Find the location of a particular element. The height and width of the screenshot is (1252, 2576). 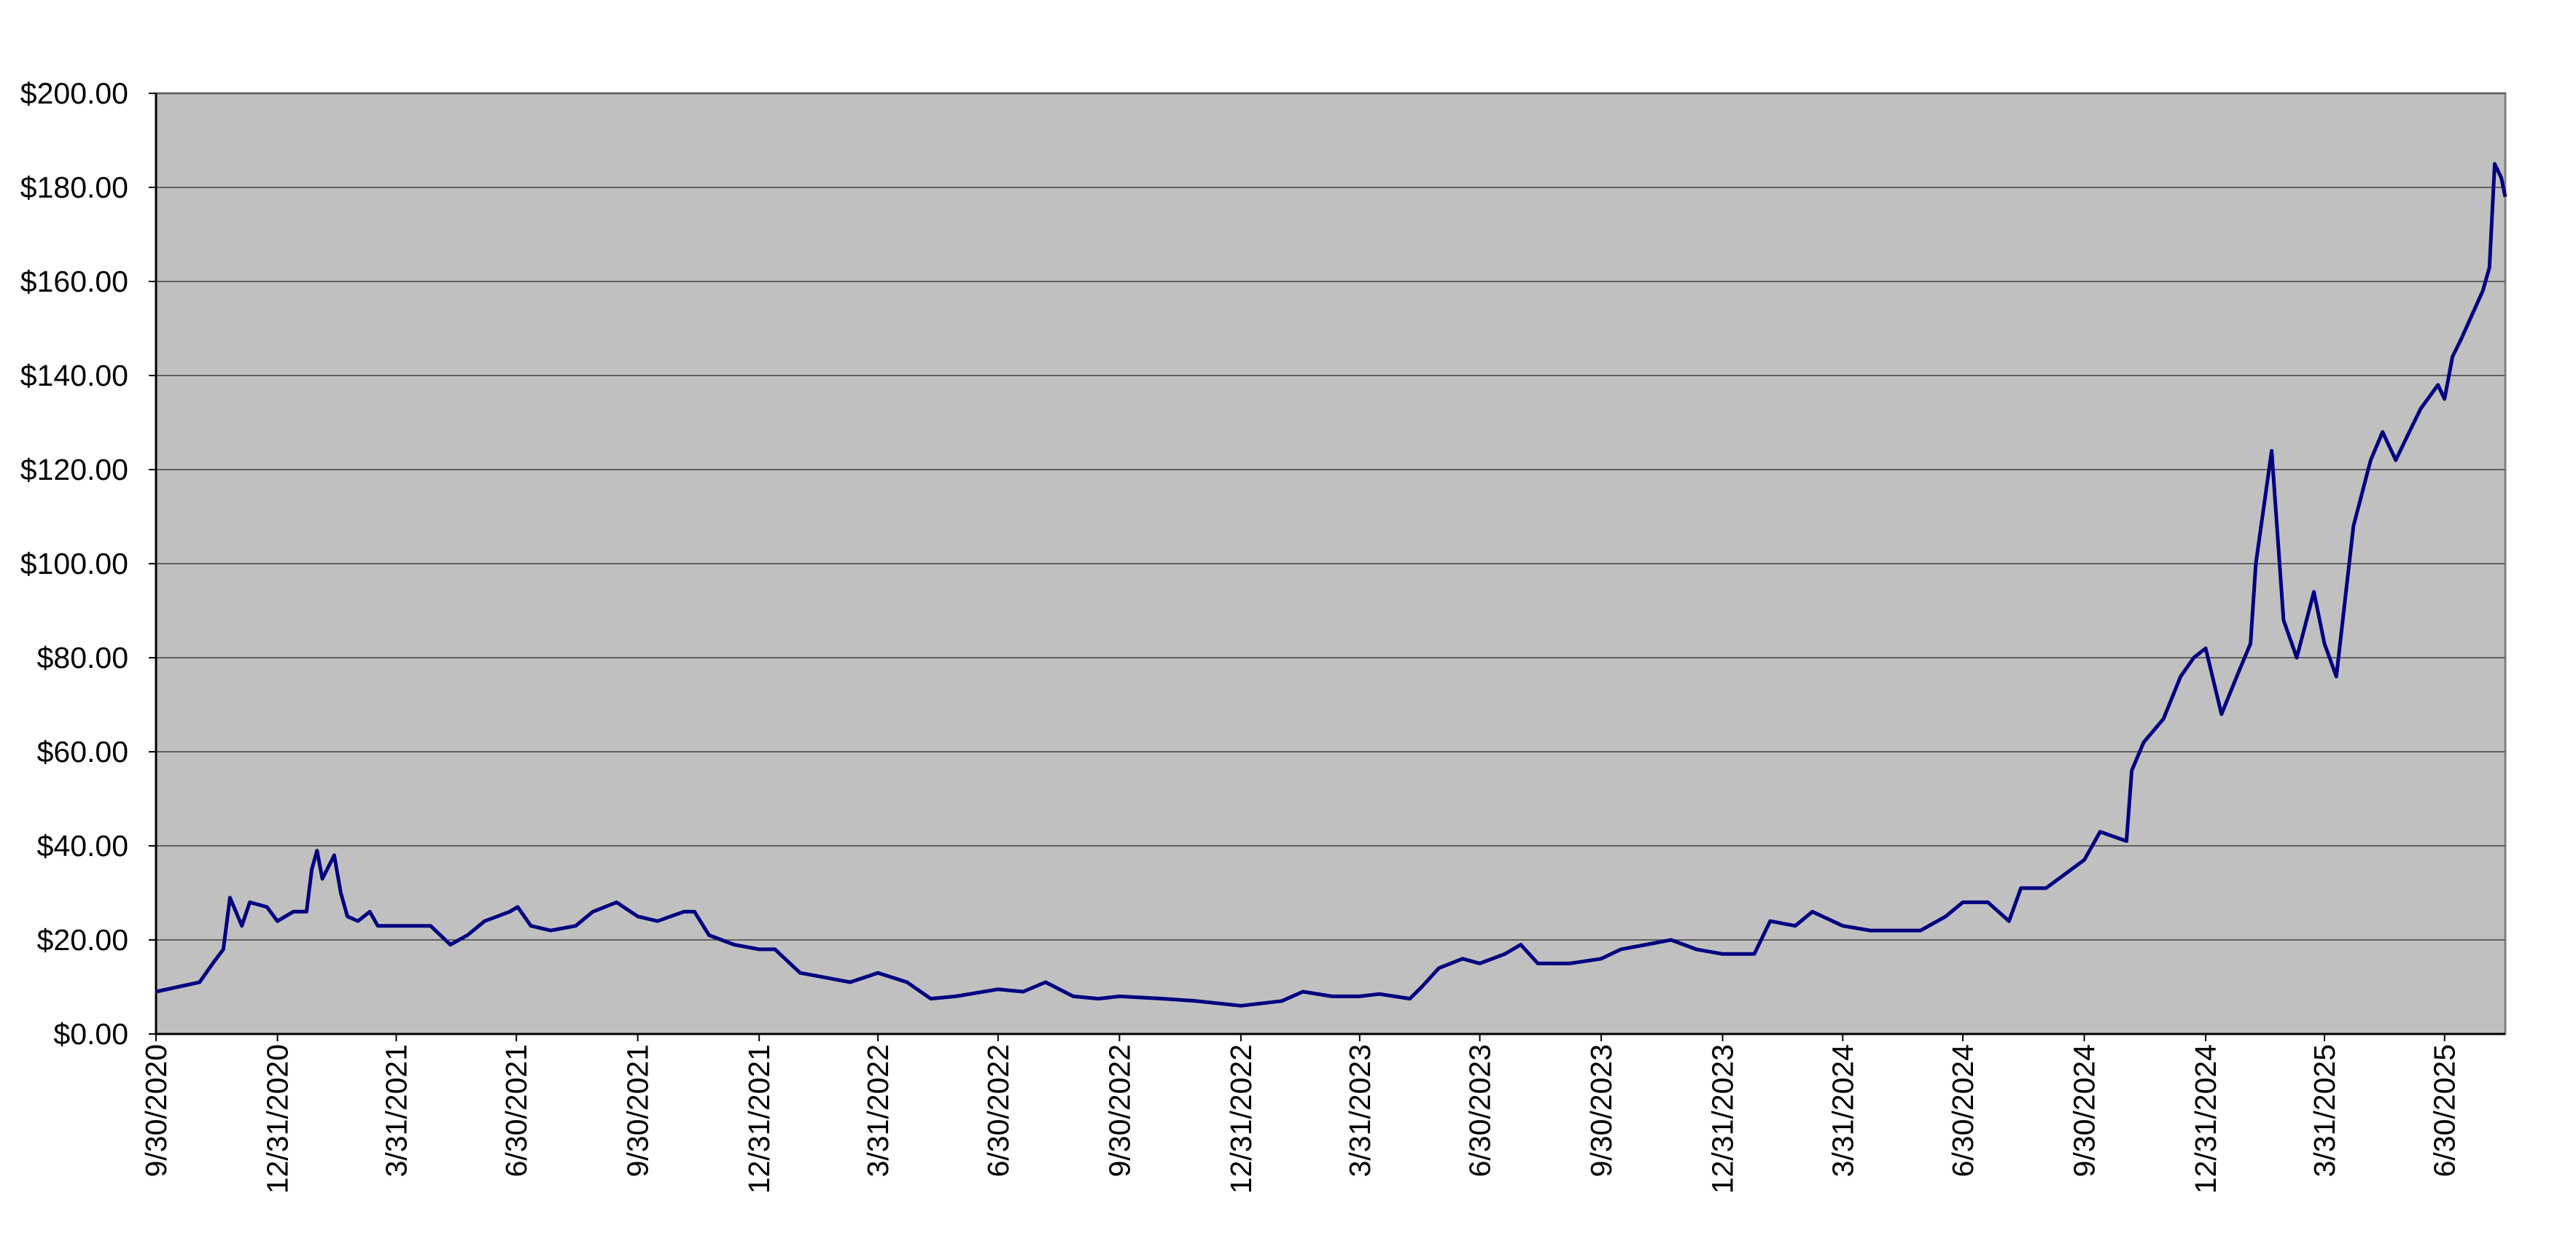

y-tick-label: $120.00 is located at coordinates (74, 469).